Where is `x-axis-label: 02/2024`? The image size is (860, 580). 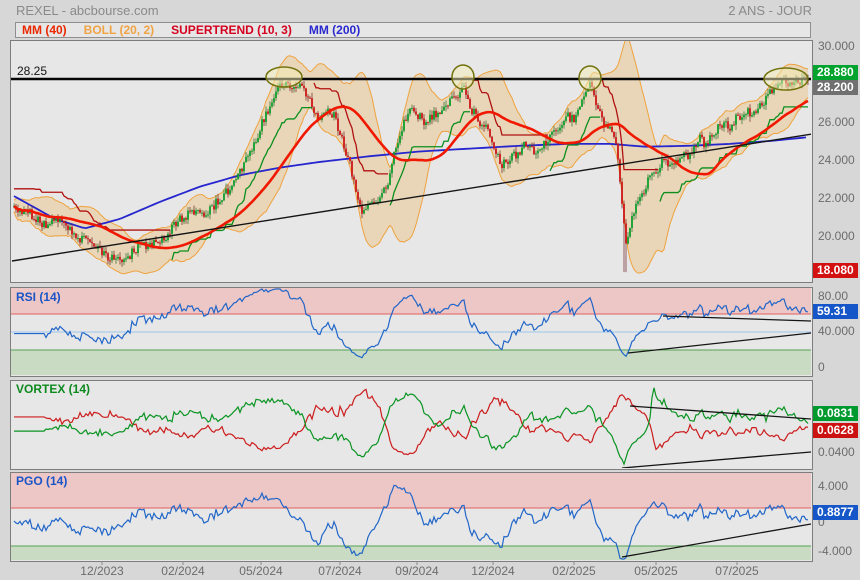 x-axis-label: 02/2024 is located at coordinates (183, 571).